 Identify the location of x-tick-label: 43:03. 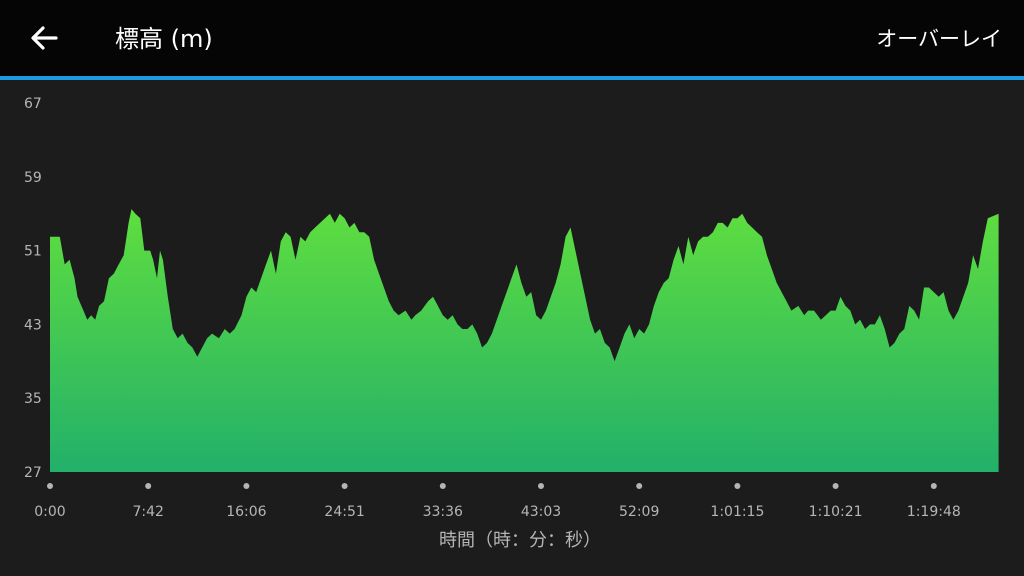
(541, 512).